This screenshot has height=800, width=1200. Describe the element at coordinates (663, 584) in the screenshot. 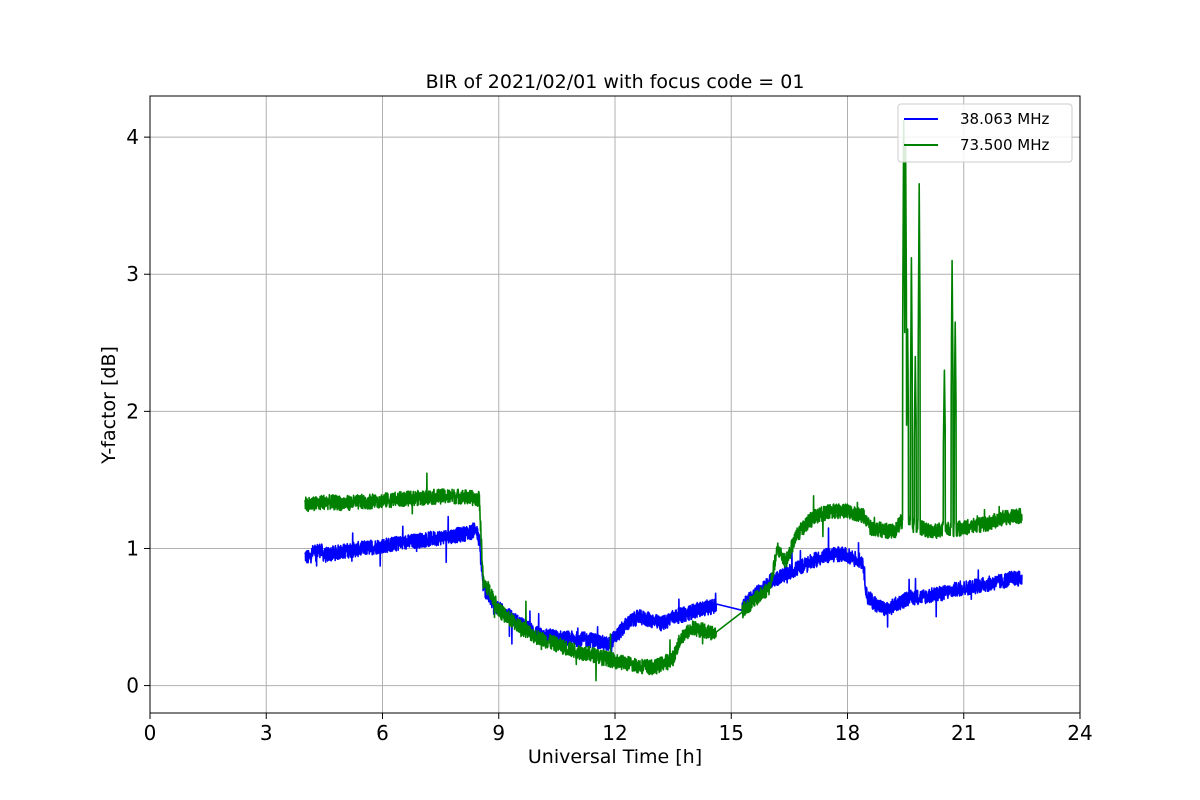

I see `series-line-38mhz` at that location.